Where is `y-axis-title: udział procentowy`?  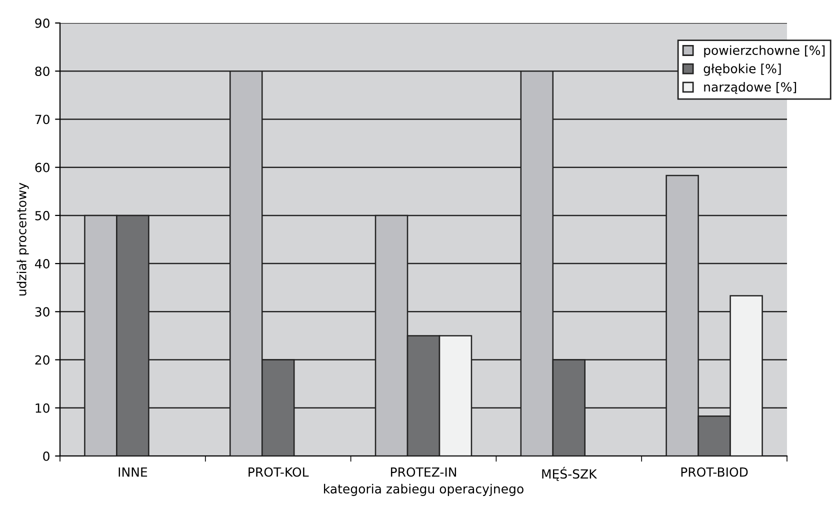 y-axis-title: udział procentowy is located at coordinates (22, 239).